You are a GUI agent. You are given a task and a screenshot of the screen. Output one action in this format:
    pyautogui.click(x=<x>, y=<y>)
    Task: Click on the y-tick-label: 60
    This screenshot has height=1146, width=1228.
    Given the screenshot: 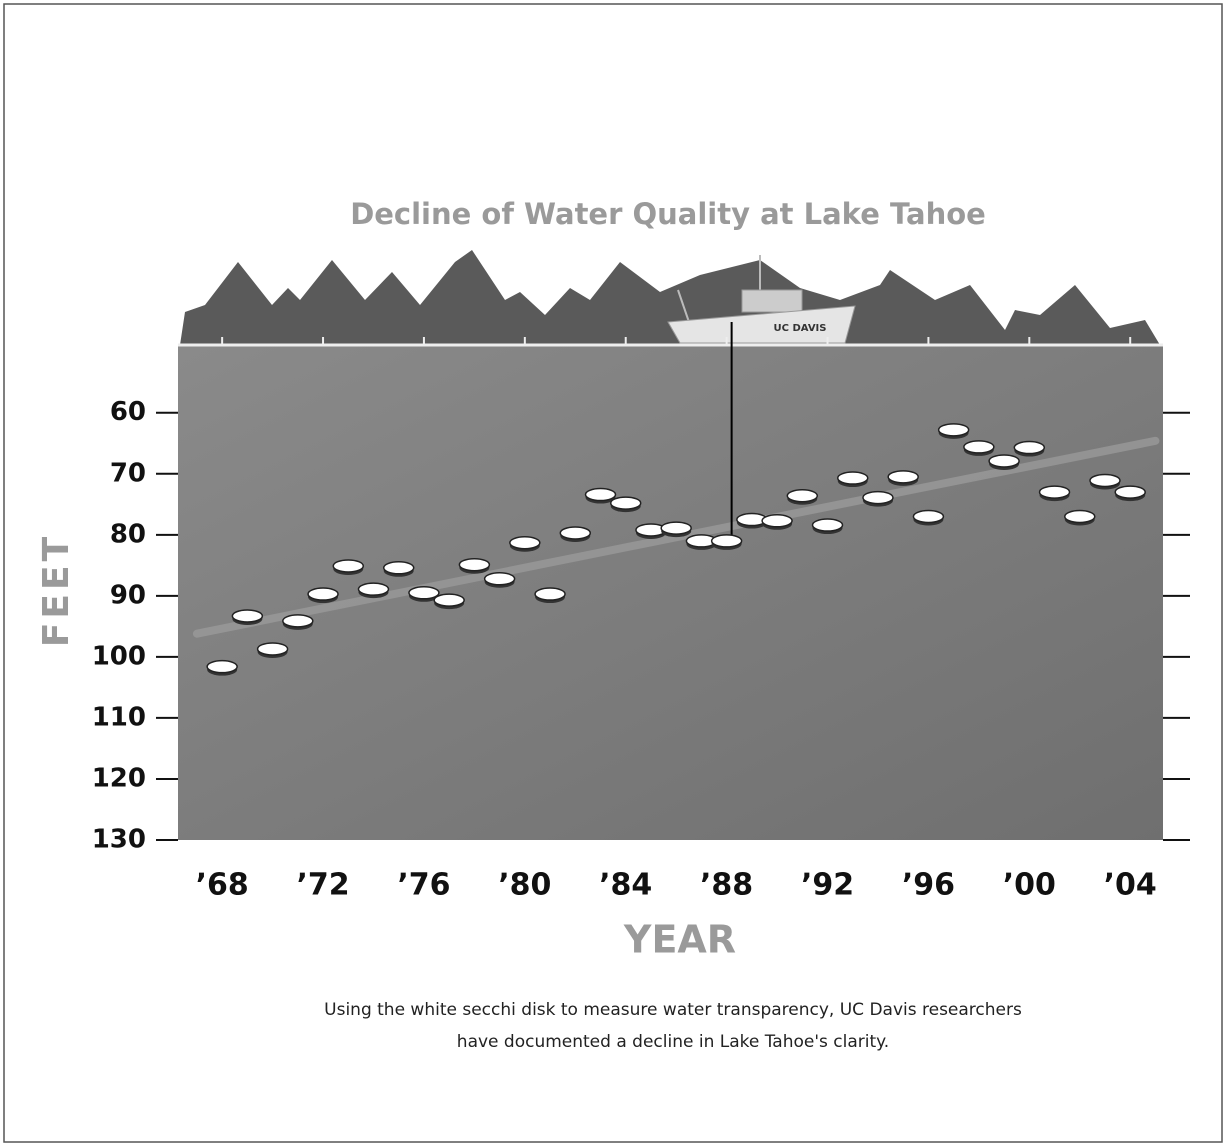 What is the action you would take?
    pyautogui.click(x=128, y=412)
    